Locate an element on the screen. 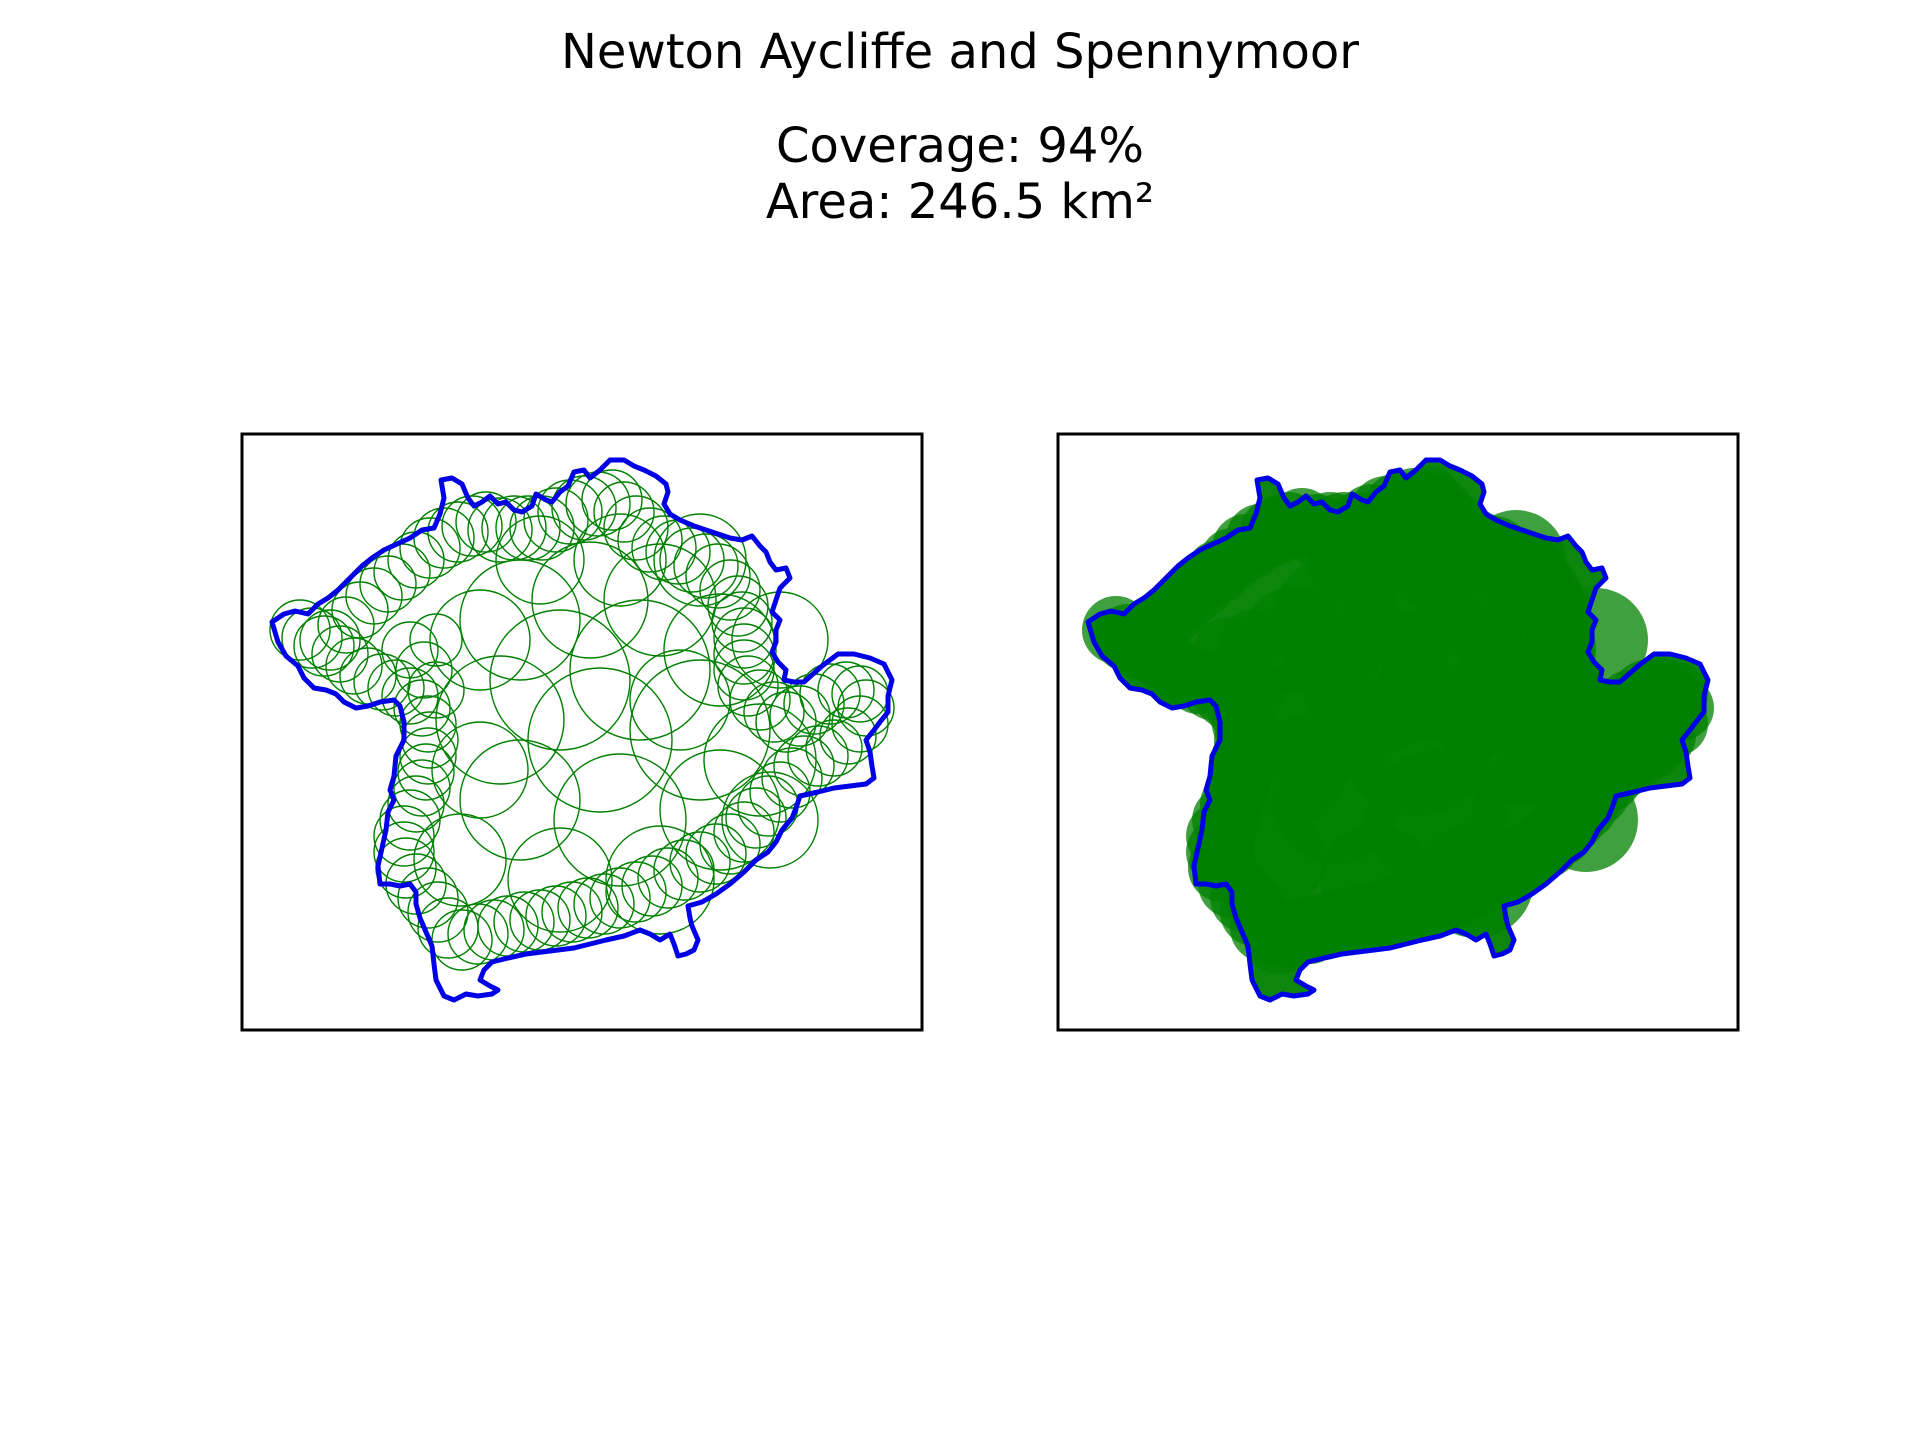  coverage-filled-panel is located at coordinates (1398, 732).